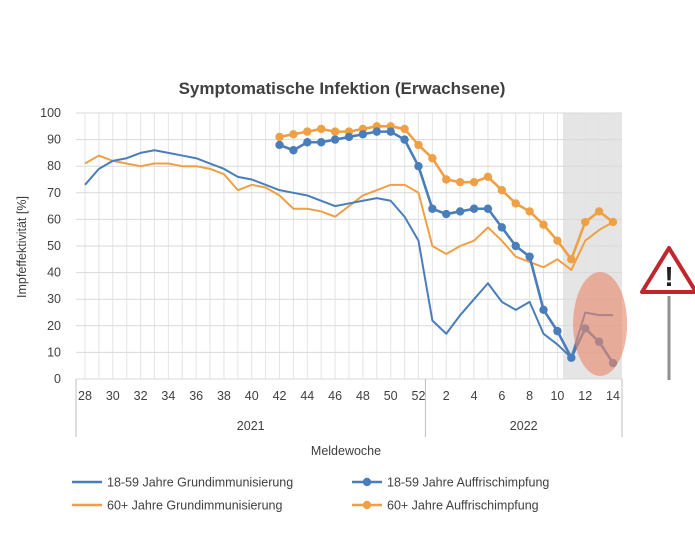  I want to click on y-tick-labels: 0 10 20 30 40 50 60 70 80 90 100, so click(50, 246).